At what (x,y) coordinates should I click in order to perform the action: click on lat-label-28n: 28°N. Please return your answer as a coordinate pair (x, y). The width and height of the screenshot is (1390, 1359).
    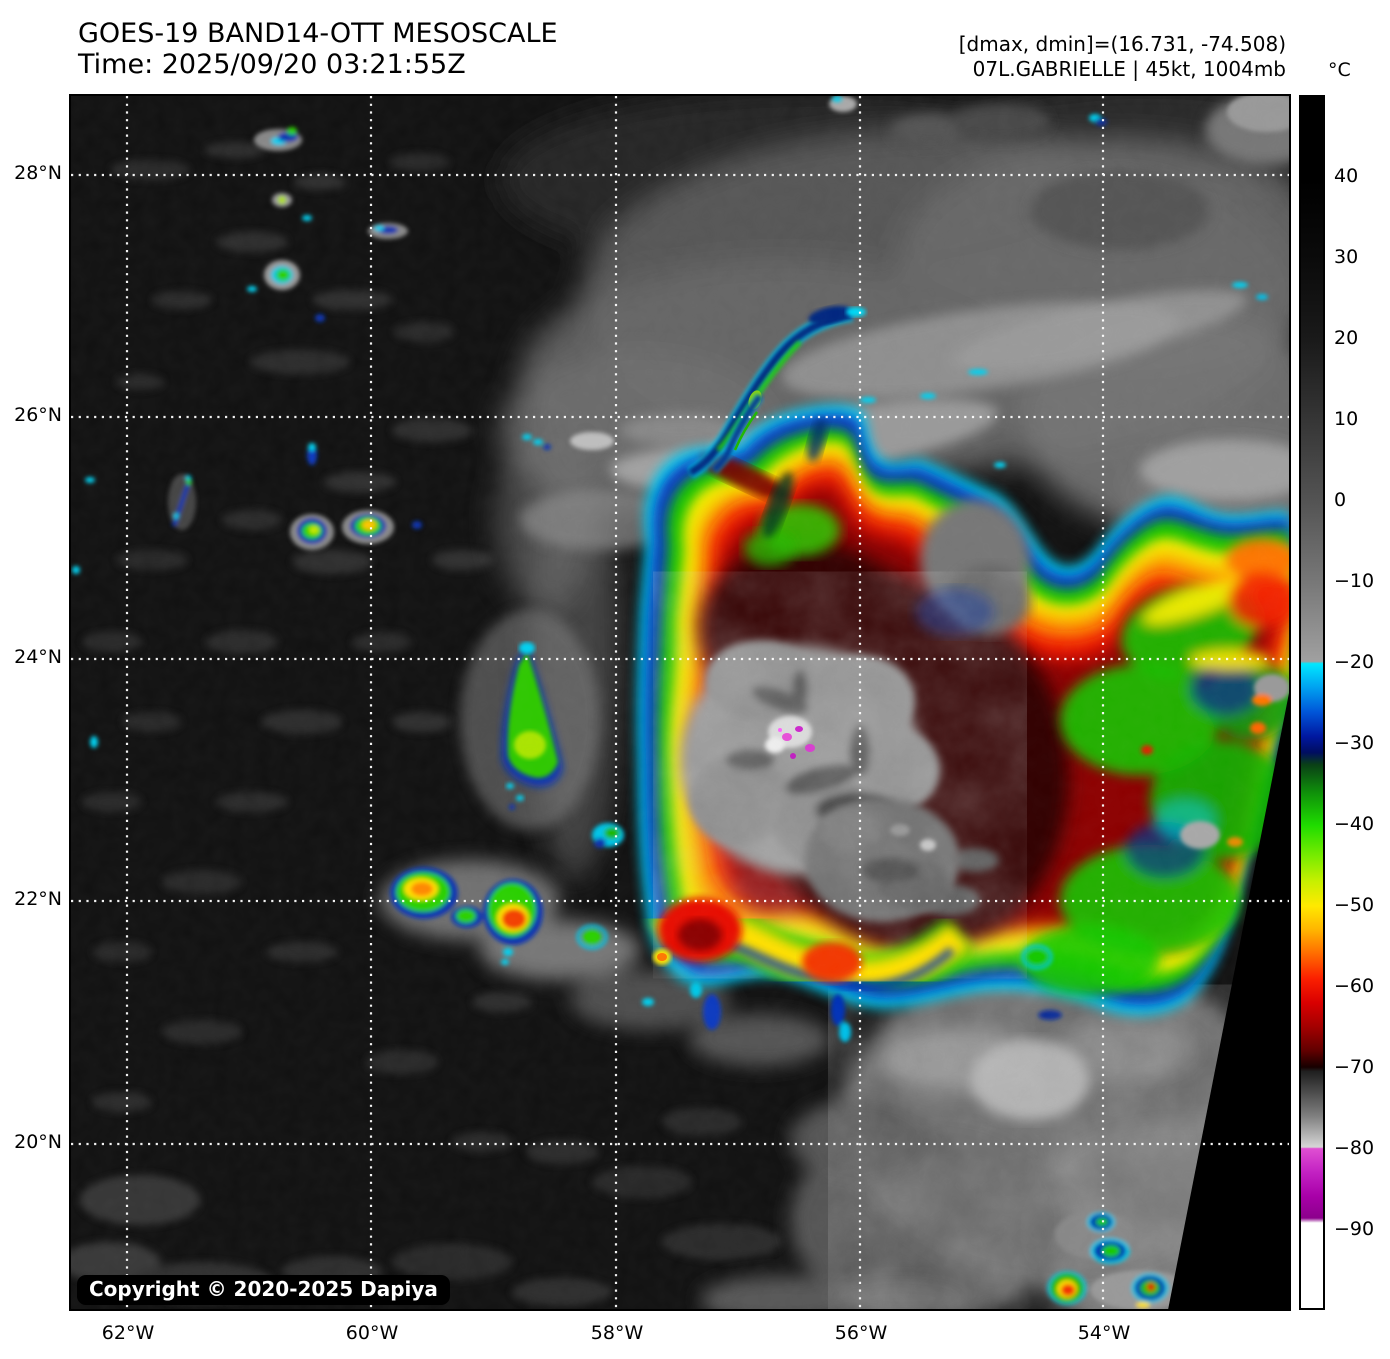
    Looking at the image, I should click on (38, 173).